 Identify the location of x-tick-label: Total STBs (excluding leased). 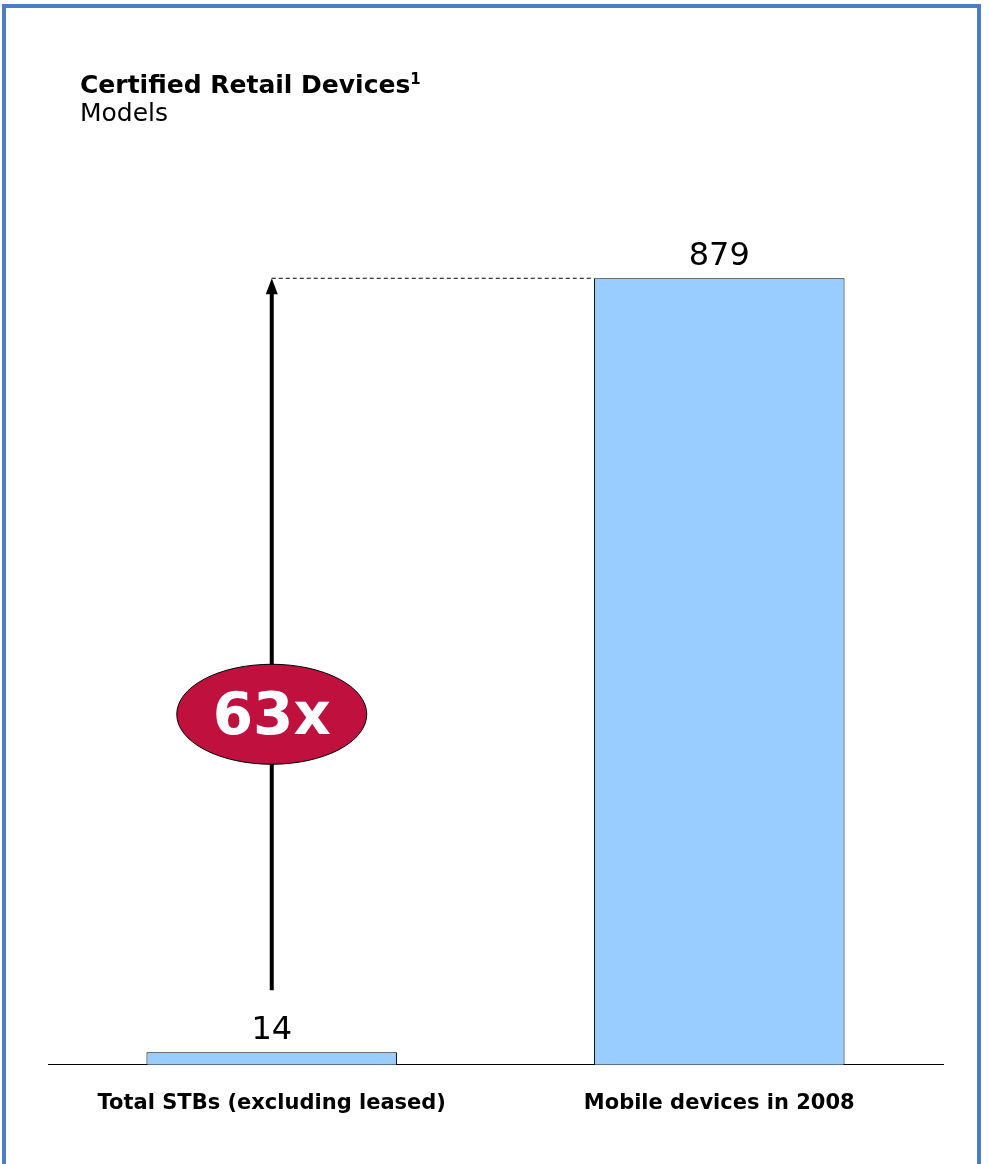
(271, 1101).